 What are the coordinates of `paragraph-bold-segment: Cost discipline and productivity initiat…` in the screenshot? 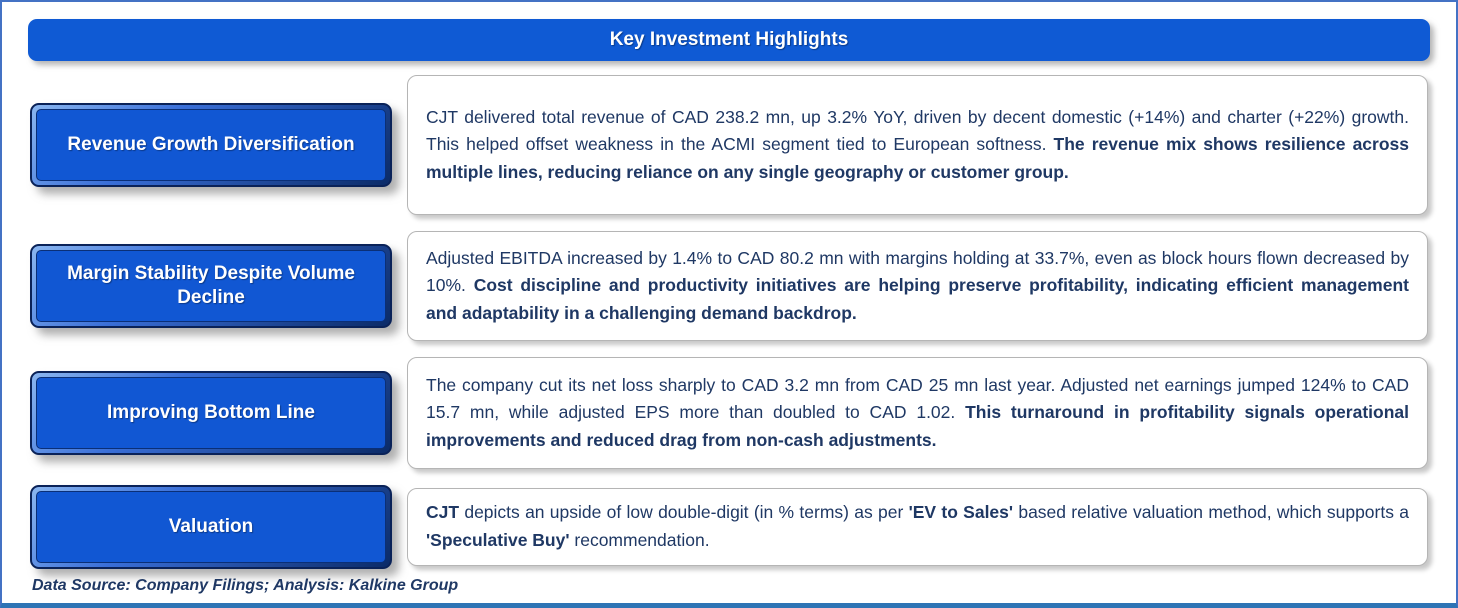 It's located at (917, 299).